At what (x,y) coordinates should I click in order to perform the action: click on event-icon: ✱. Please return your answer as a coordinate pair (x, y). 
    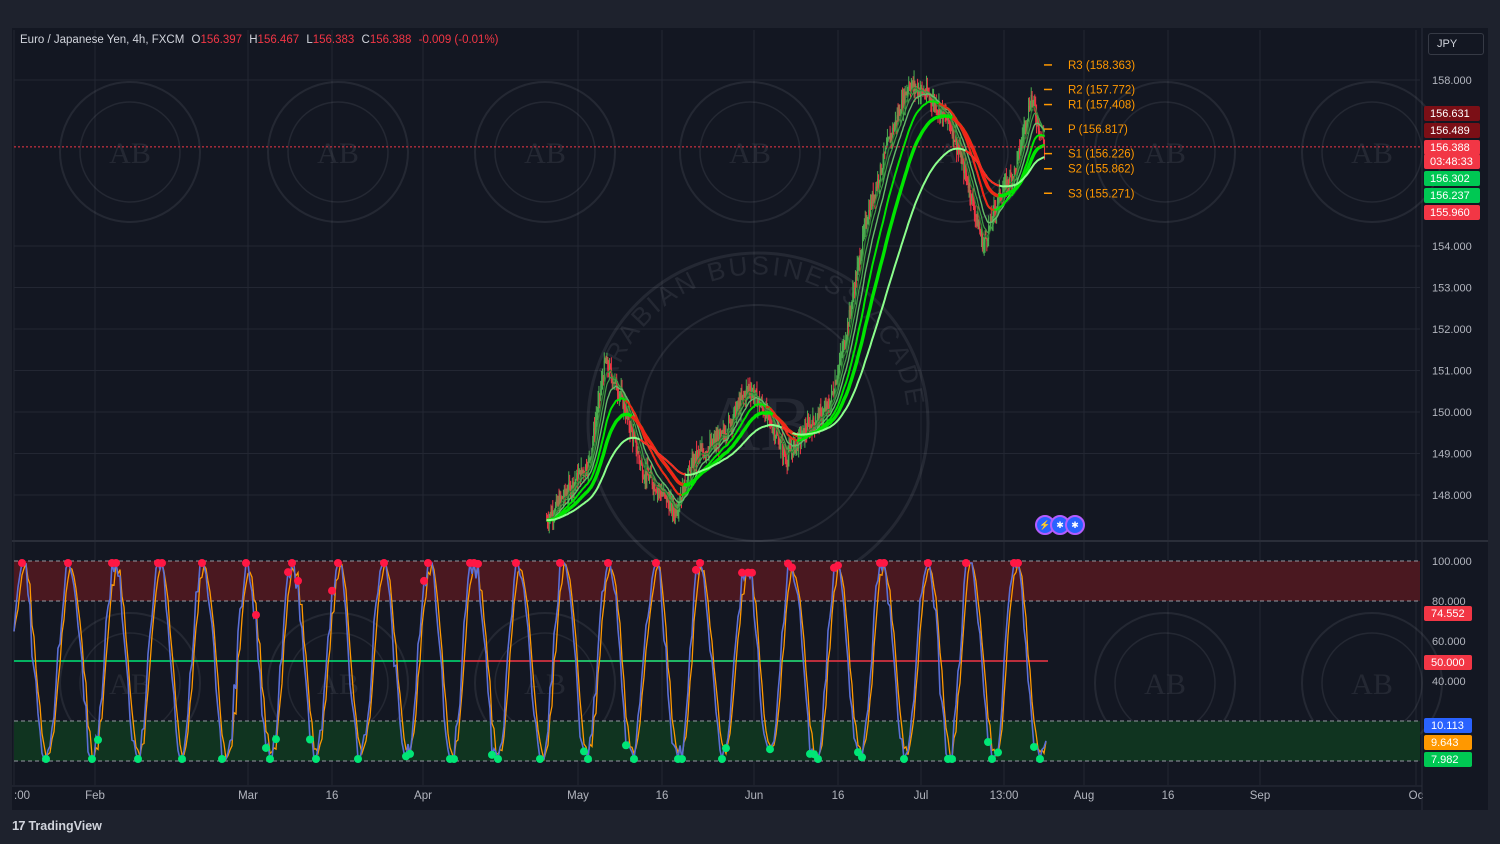
    Looking at the image, I should click on (1075, 525).